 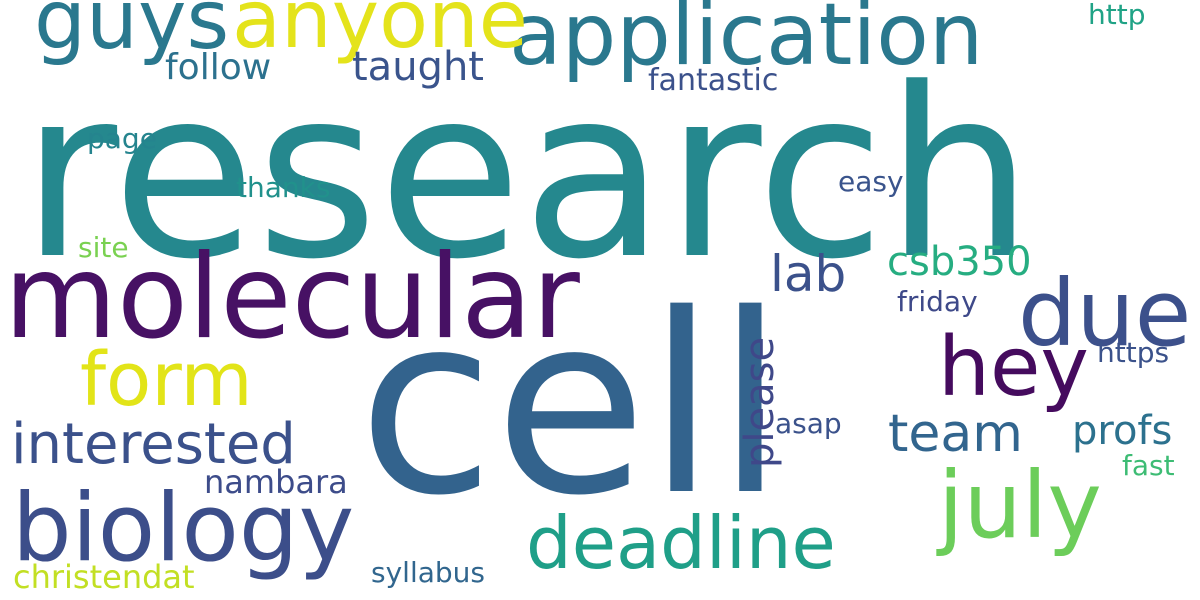 What do you see at coordinates (104, 577) in the screenshot?
I see `word-christendat: christendat` at bounding box center [104, 577].